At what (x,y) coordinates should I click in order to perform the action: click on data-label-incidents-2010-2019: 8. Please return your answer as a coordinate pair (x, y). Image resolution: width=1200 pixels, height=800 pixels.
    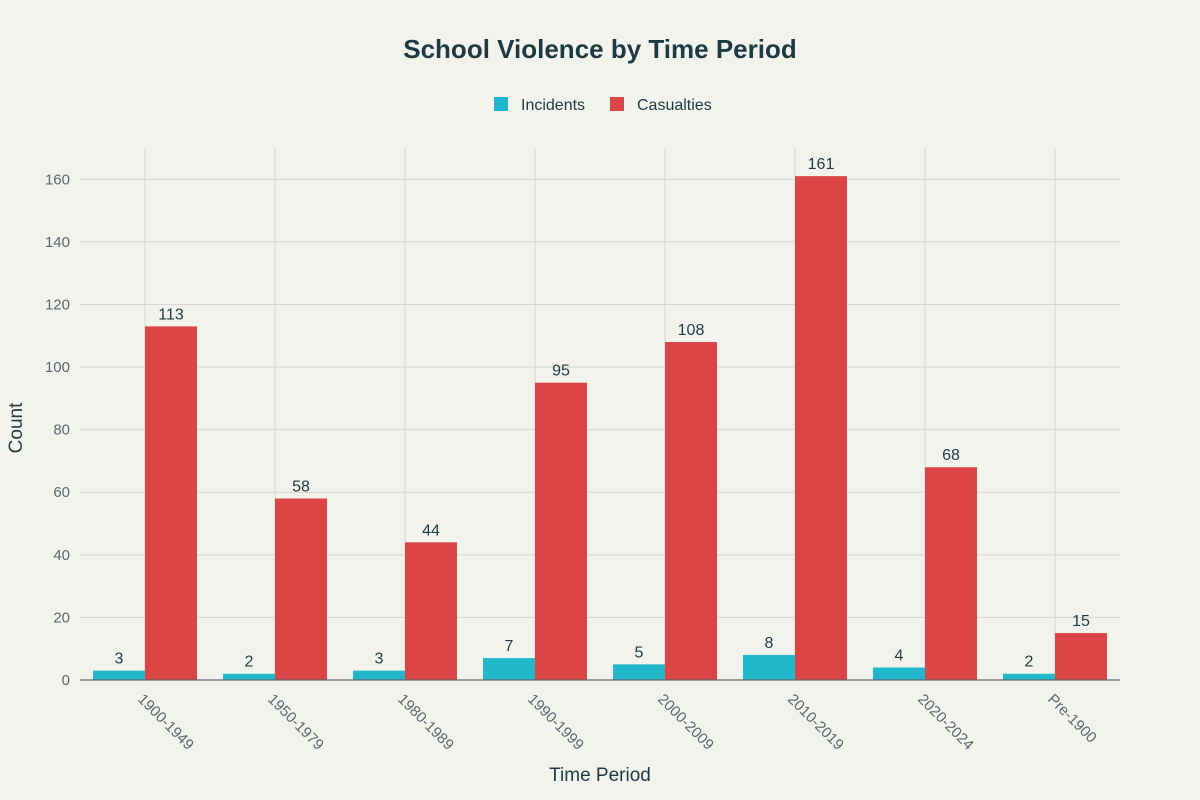
    Looking at the image, I should click on (769, 643).